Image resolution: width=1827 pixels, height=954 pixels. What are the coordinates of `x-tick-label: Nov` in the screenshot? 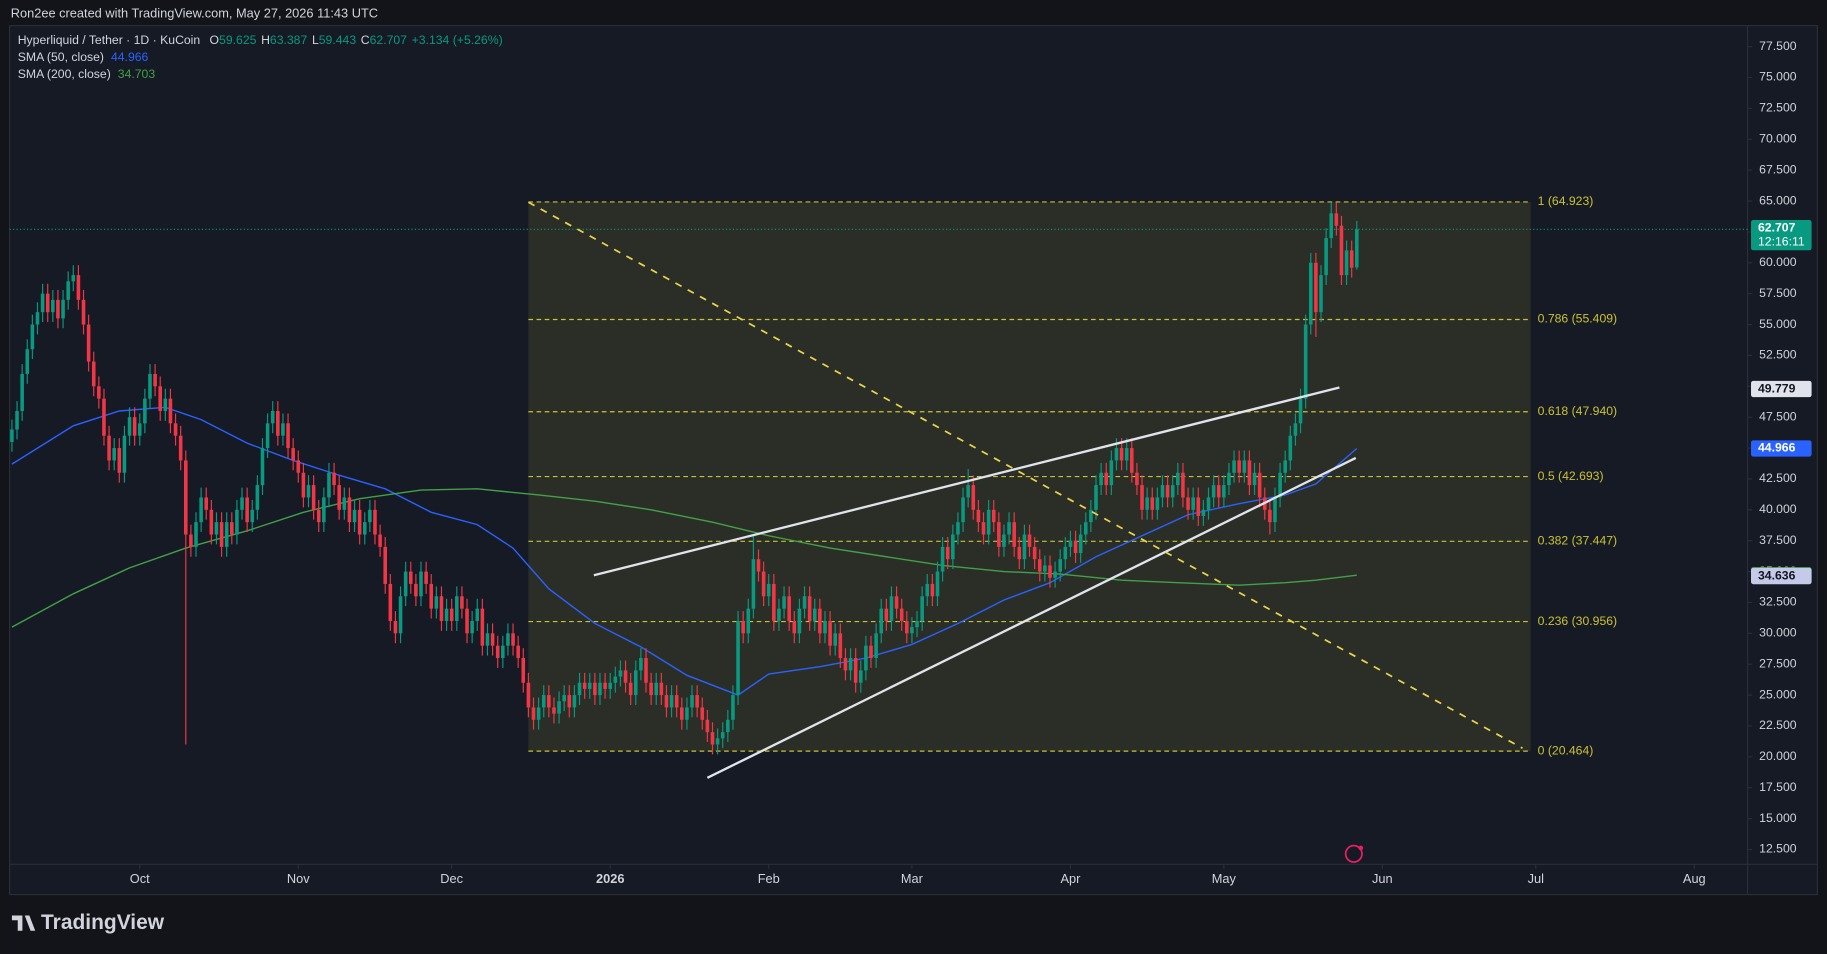 It's located at (298, 878).